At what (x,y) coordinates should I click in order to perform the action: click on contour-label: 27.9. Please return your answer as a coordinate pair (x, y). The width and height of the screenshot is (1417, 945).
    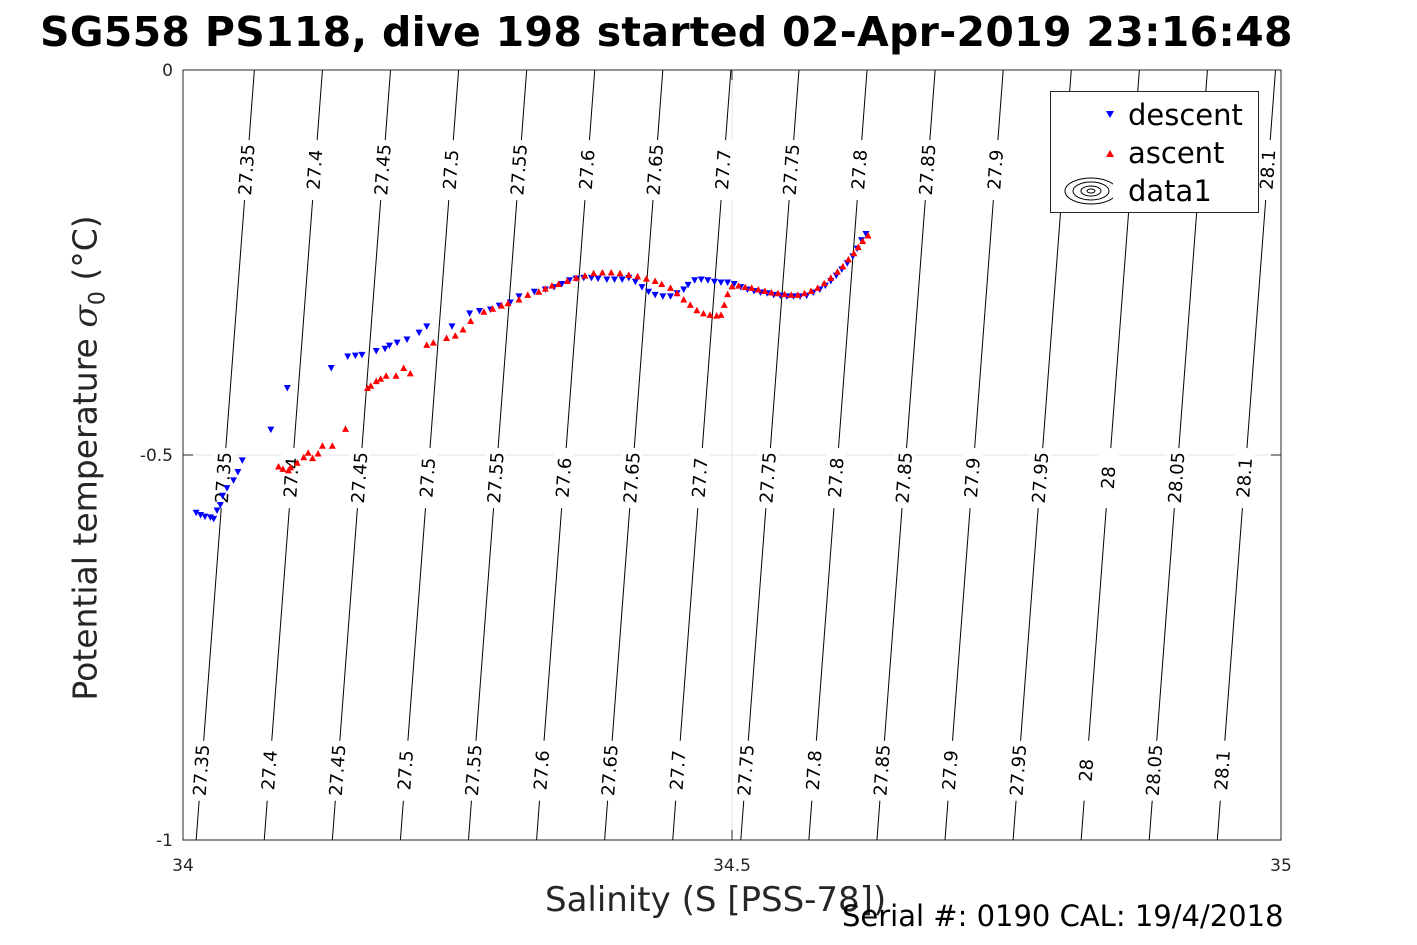
    Looking at the image, I should click on (951, 770).